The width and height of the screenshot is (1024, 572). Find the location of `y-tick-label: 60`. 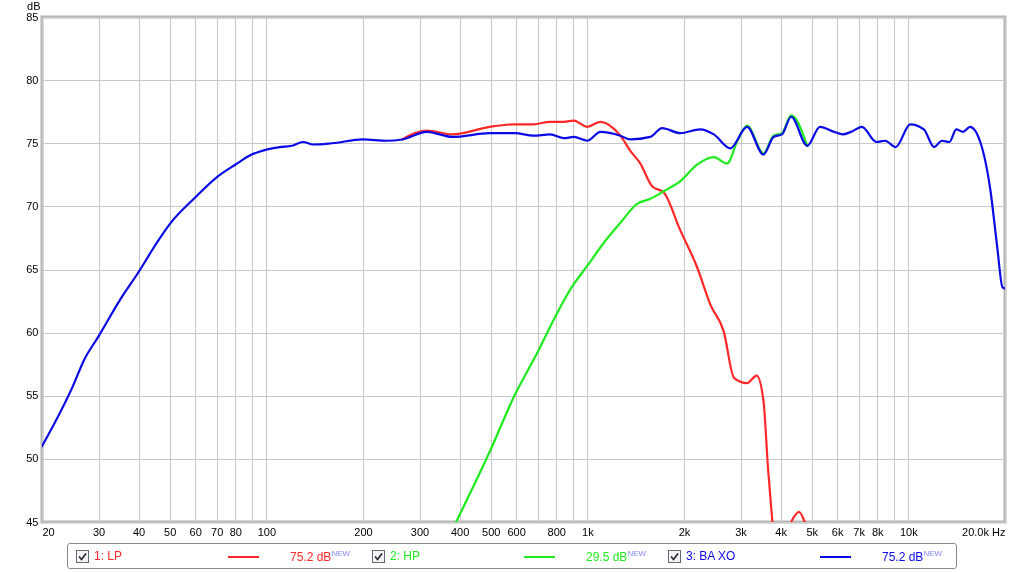

y-tick-label: 60 is located at coordinates (32, 332).